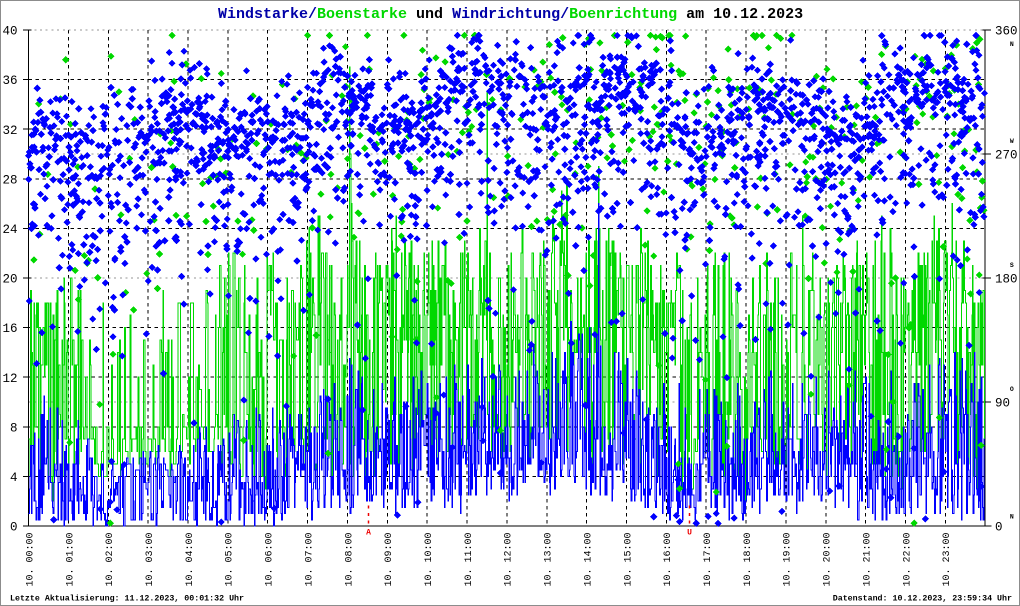 The image size is (1020, 606). What do you see at coordinates (1006, 156) in the screenshot?
I see `svg-text: 270` at bounding box center [1006, 156].